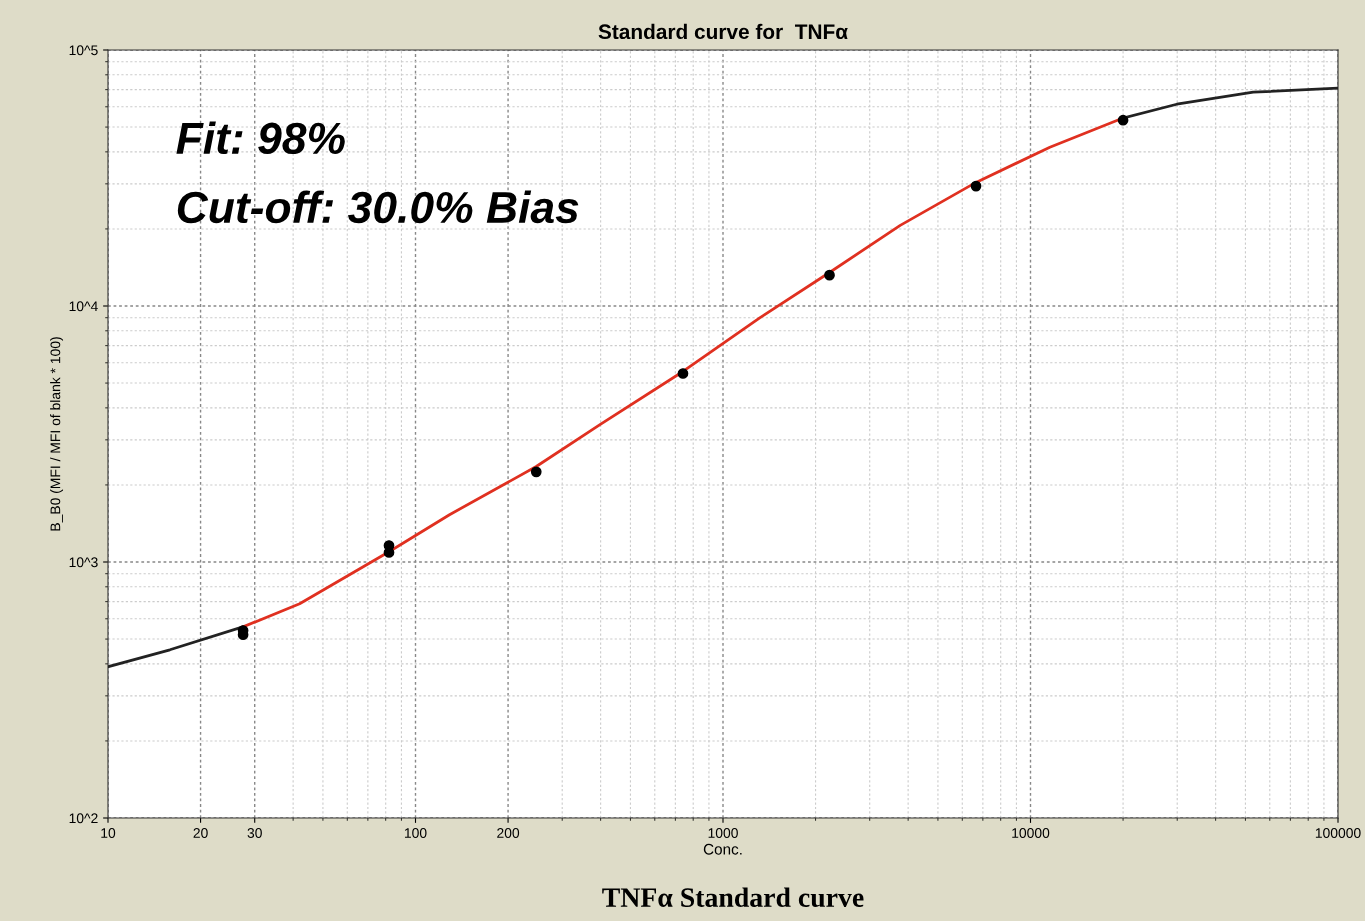 This screenshot has height=921, width=1365. Describe the element at coordinates (722, 849) in the screenshot. I see `x-axis-title: Conc.` at that location.